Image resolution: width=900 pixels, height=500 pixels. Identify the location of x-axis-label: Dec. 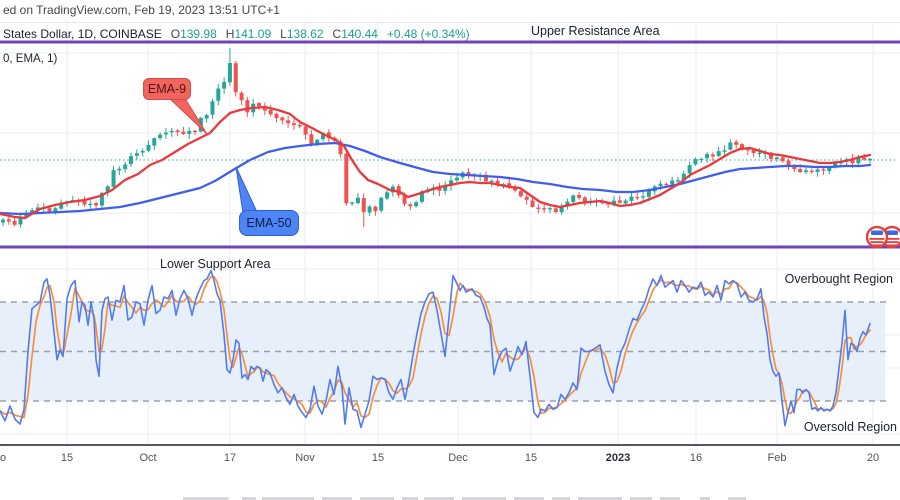
(458, 458).